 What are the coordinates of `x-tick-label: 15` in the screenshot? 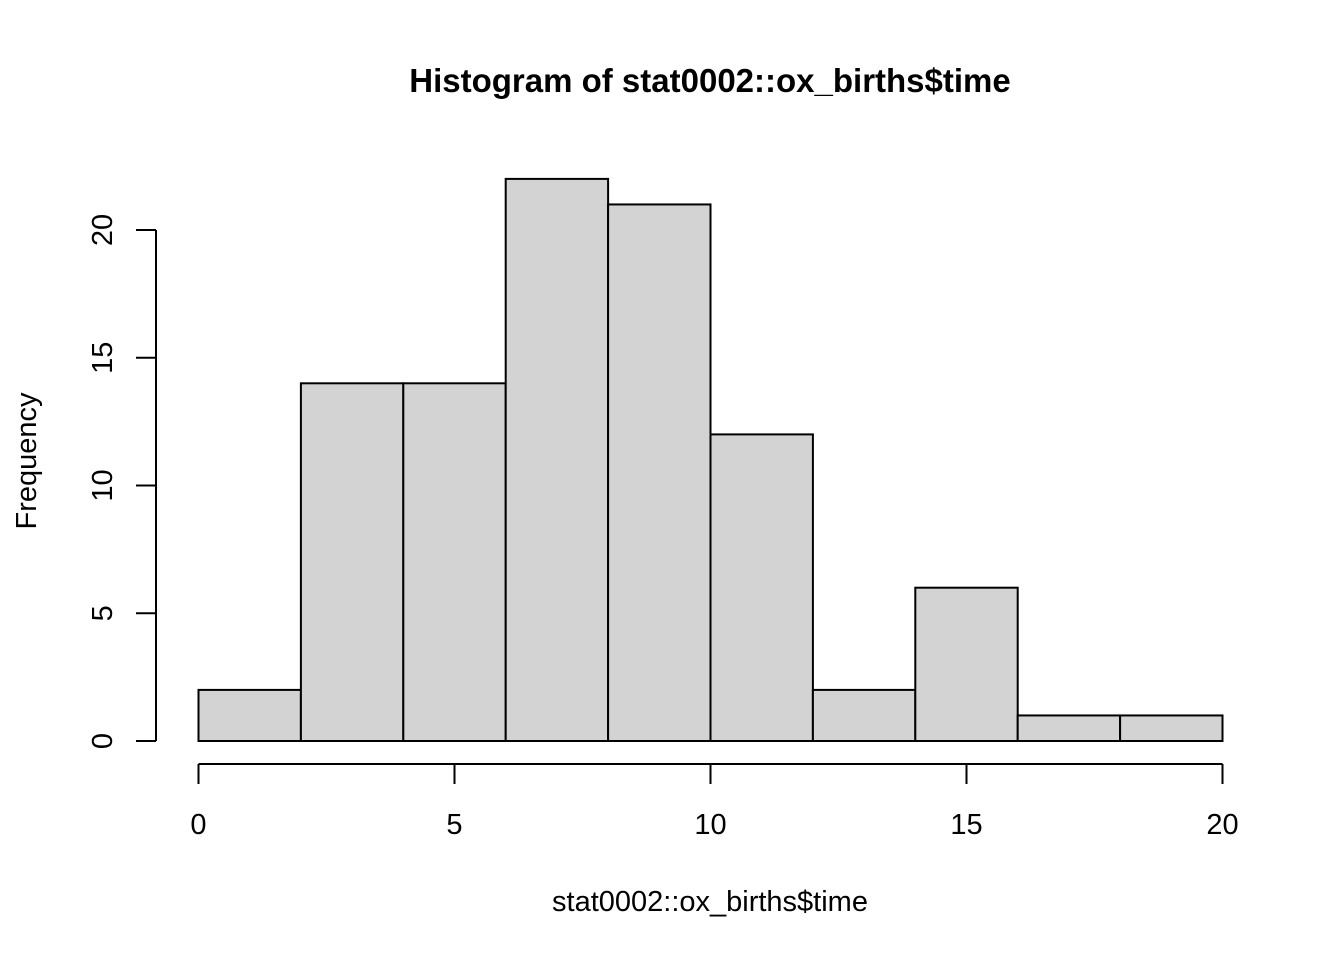 It's located at (966, 825).